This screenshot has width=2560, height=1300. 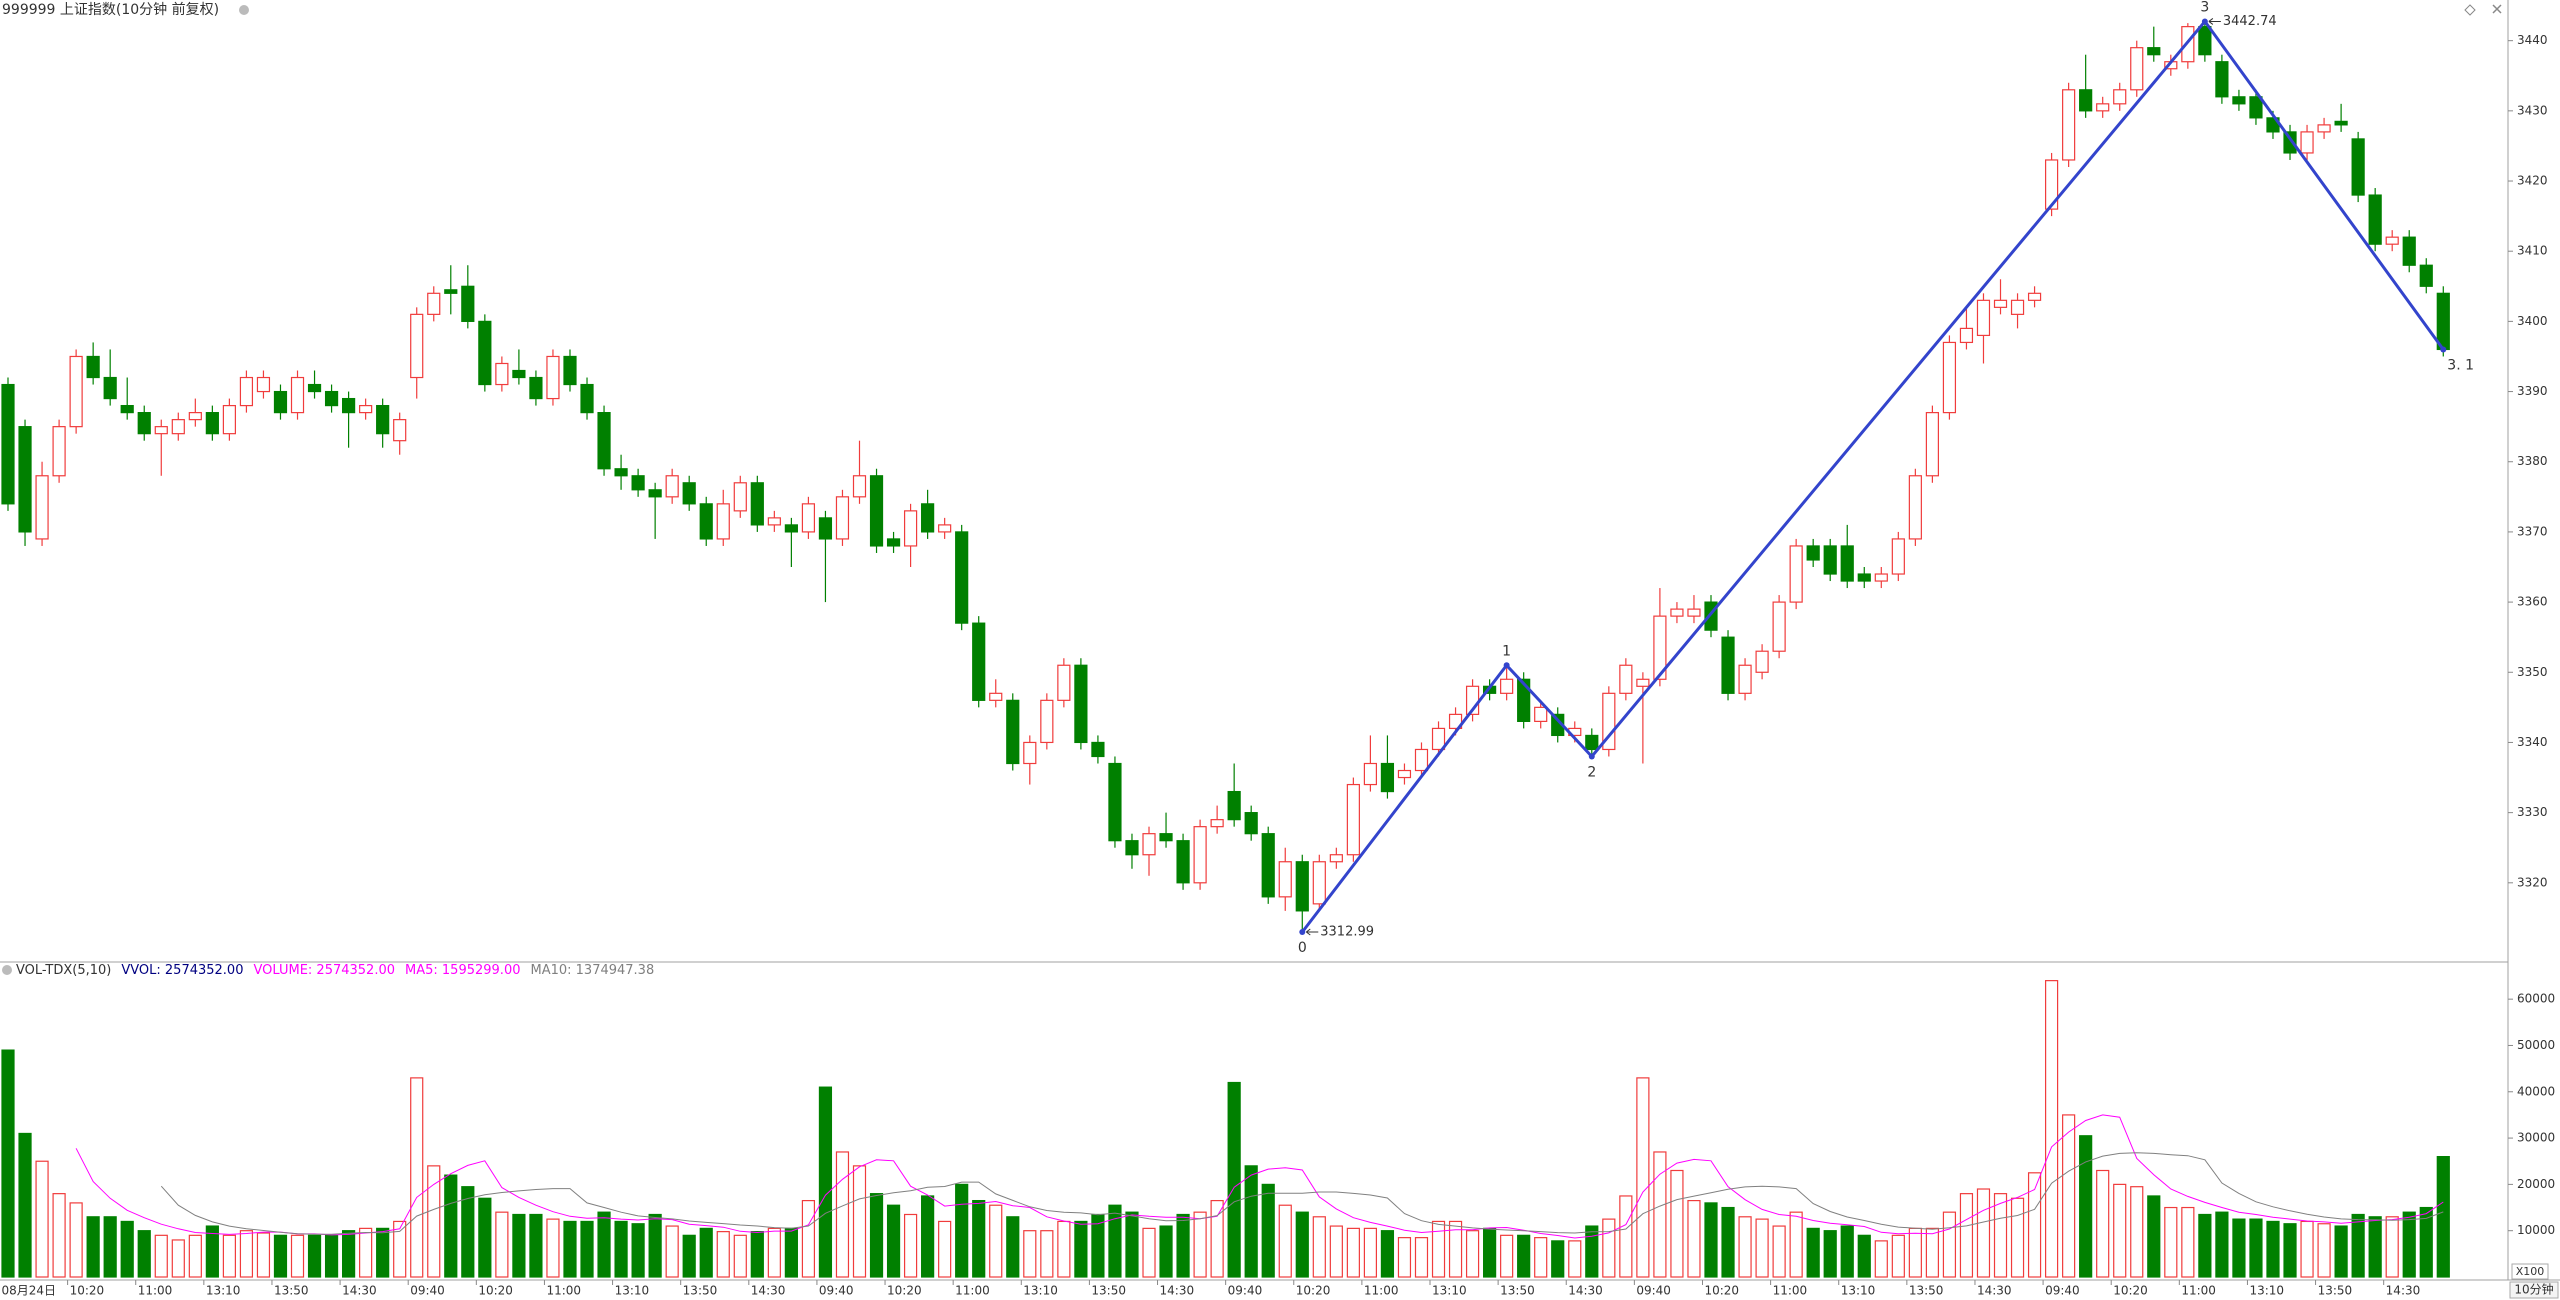 I want to click on y-tick-label: 3440, so click(x=2532, y=40).